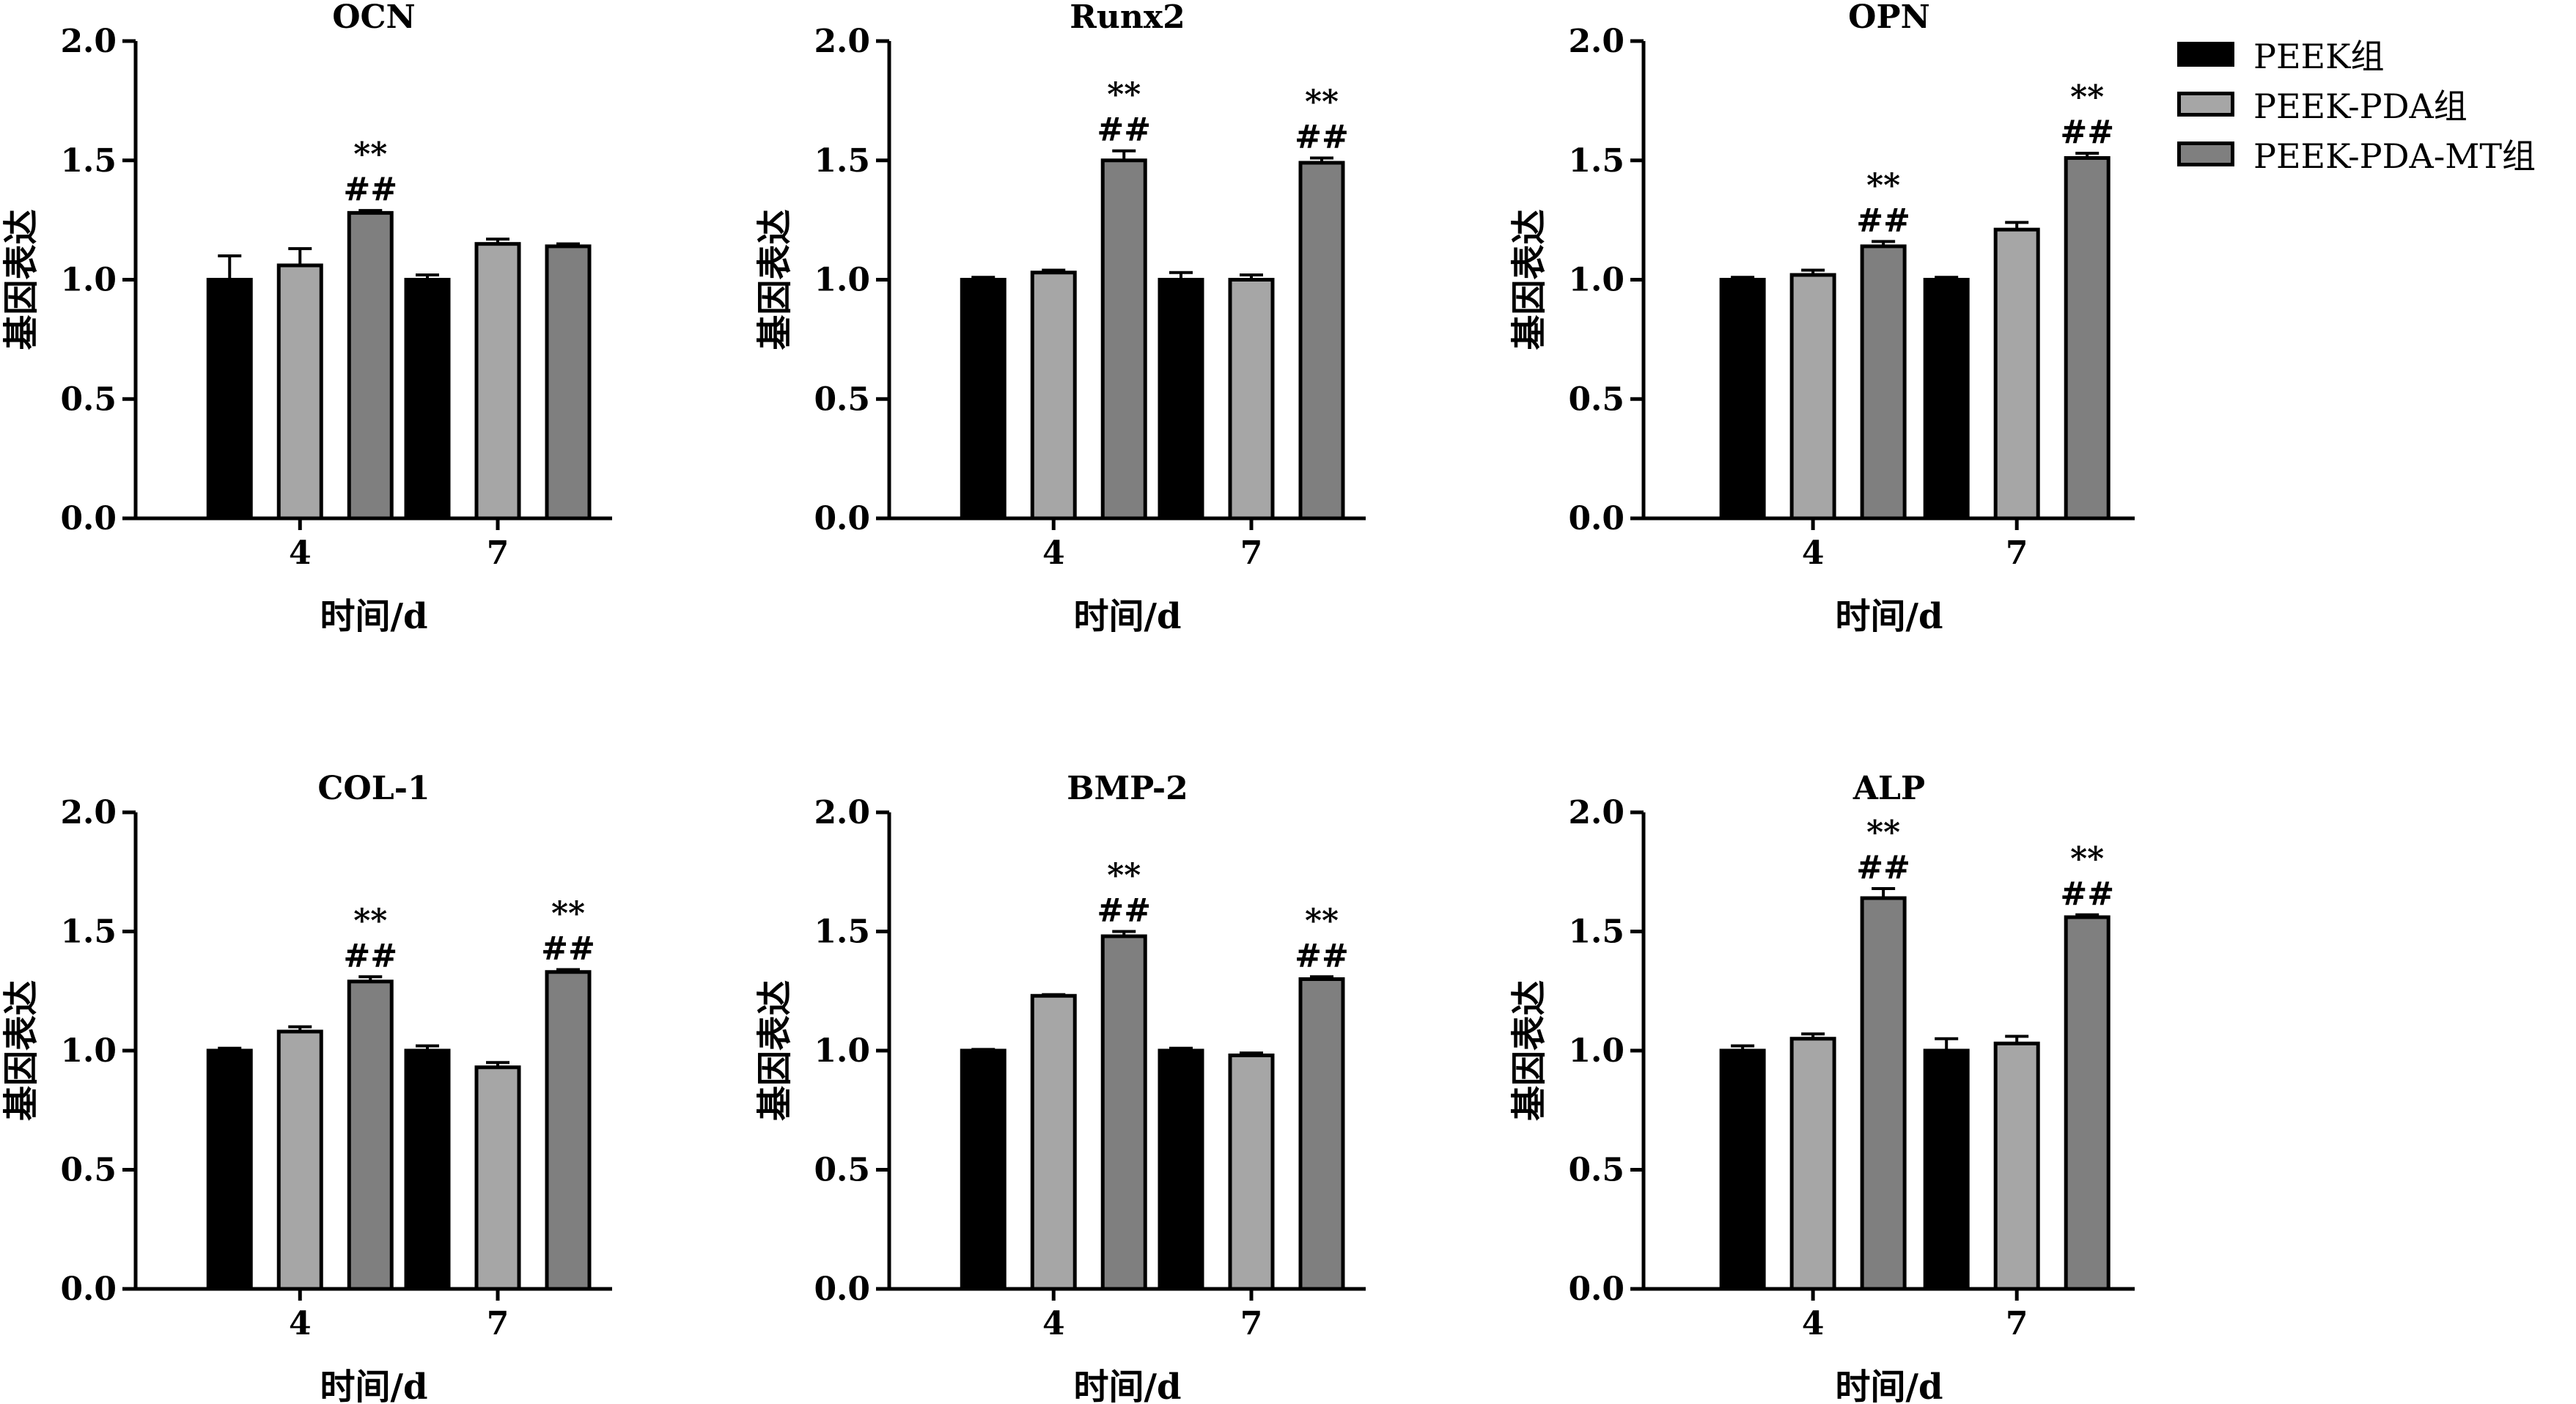  What do you see at coordinates (2356, 154) in the screenshot?
I see `legend-item-peek-pda-mt: PEEK-PDA-MT组` at bounding box center [2356, 154].